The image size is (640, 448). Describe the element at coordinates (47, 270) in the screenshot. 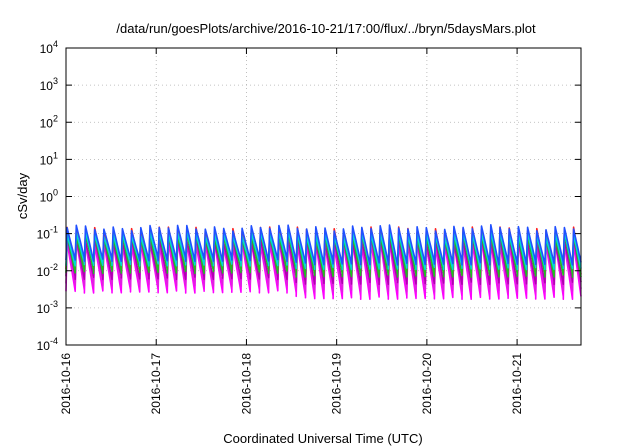

I see `y-tick-label: 10⁻²` at that location.